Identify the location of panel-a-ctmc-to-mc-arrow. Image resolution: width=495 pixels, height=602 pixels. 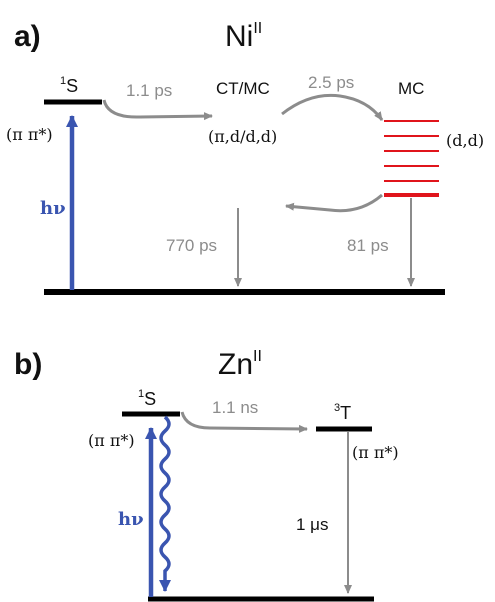
(332, 107).